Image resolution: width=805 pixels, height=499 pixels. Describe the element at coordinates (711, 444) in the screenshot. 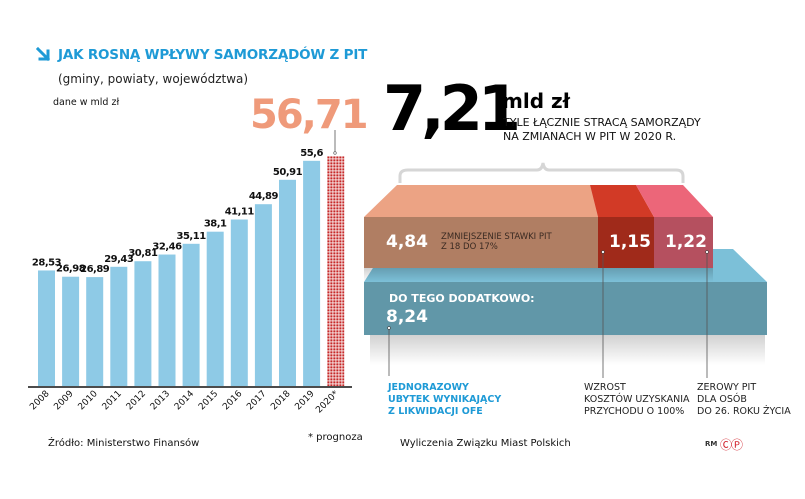

I see `author-initials: RM` at that location.